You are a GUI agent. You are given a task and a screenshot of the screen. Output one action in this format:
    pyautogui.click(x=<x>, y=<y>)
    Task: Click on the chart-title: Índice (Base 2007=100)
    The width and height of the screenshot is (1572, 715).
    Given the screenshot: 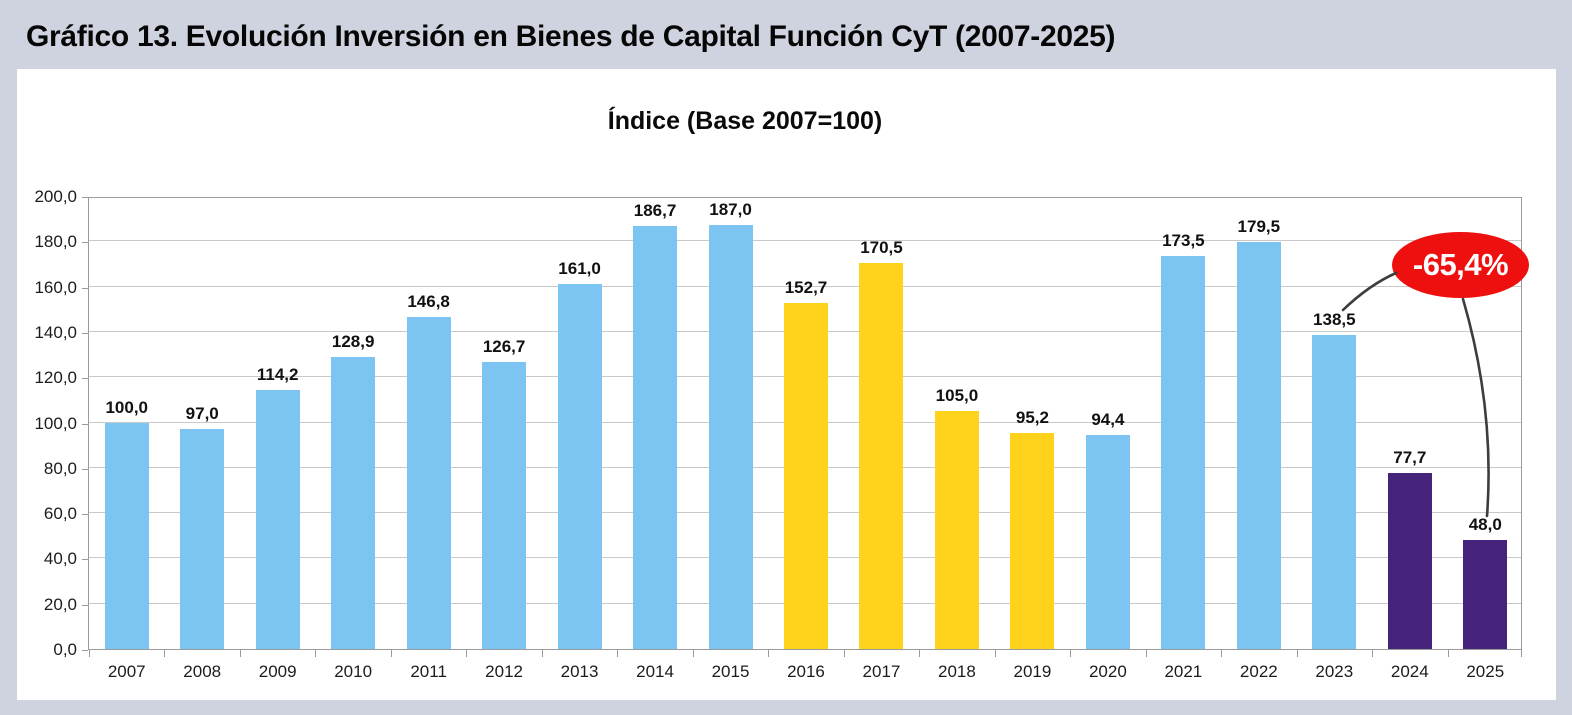 What is the action you would take?
    pyautogui.click(x=745, y=121)
    